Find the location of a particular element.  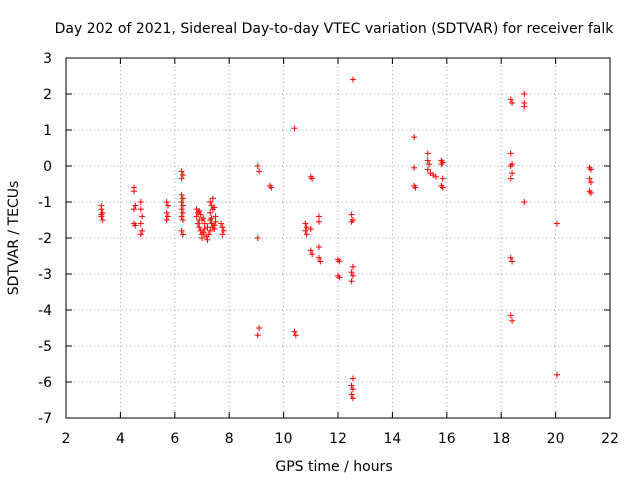

x-tick-label: 16 is located at coordinates (447, 439).